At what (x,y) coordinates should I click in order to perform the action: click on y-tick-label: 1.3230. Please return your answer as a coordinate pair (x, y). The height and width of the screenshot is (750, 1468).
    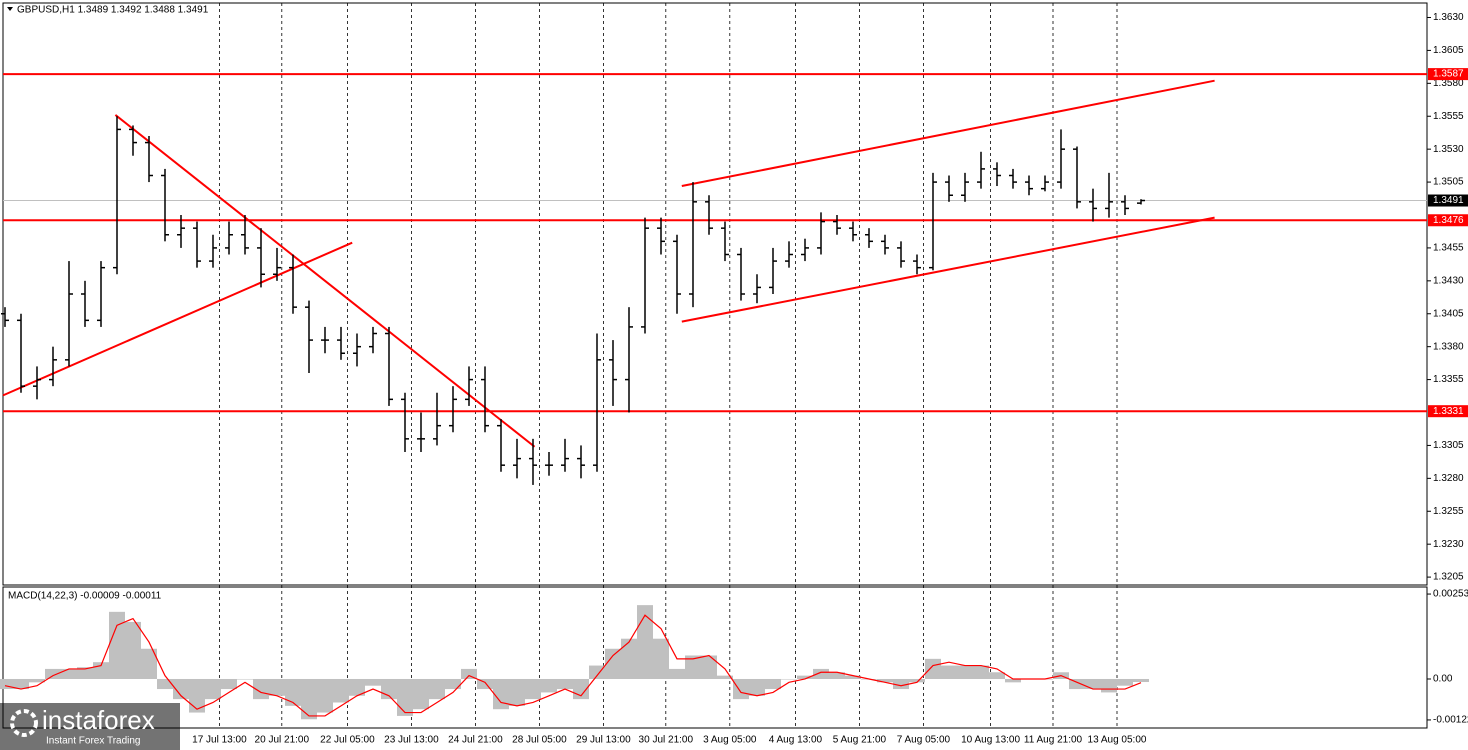
    Looking at the image, I should click on (1448, 544).